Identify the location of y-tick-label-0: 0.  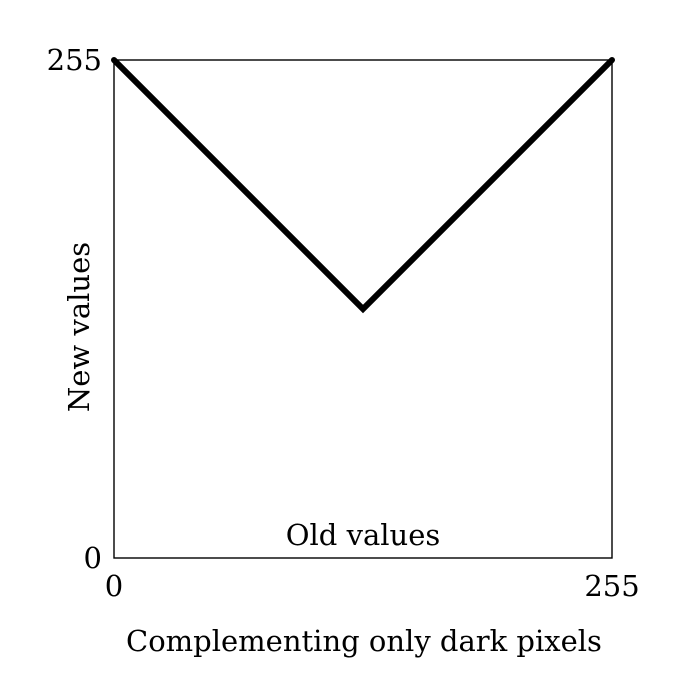
(93, 558).